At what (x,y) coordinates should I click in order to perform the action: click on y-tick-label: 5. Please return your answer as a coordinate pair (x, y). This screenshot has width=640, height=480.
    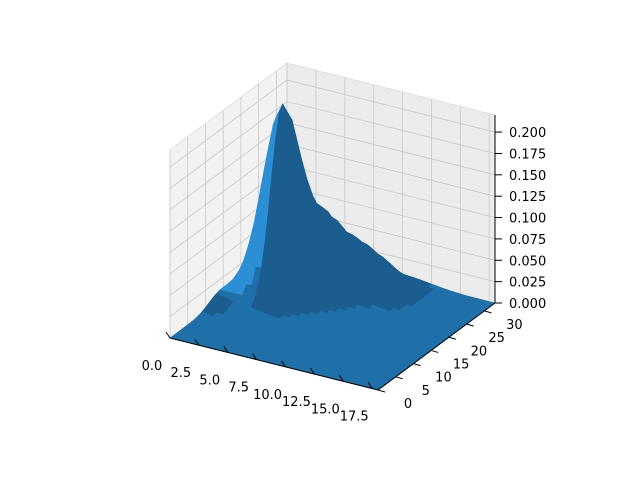
    Looking at the image, I should click on (426, 391).